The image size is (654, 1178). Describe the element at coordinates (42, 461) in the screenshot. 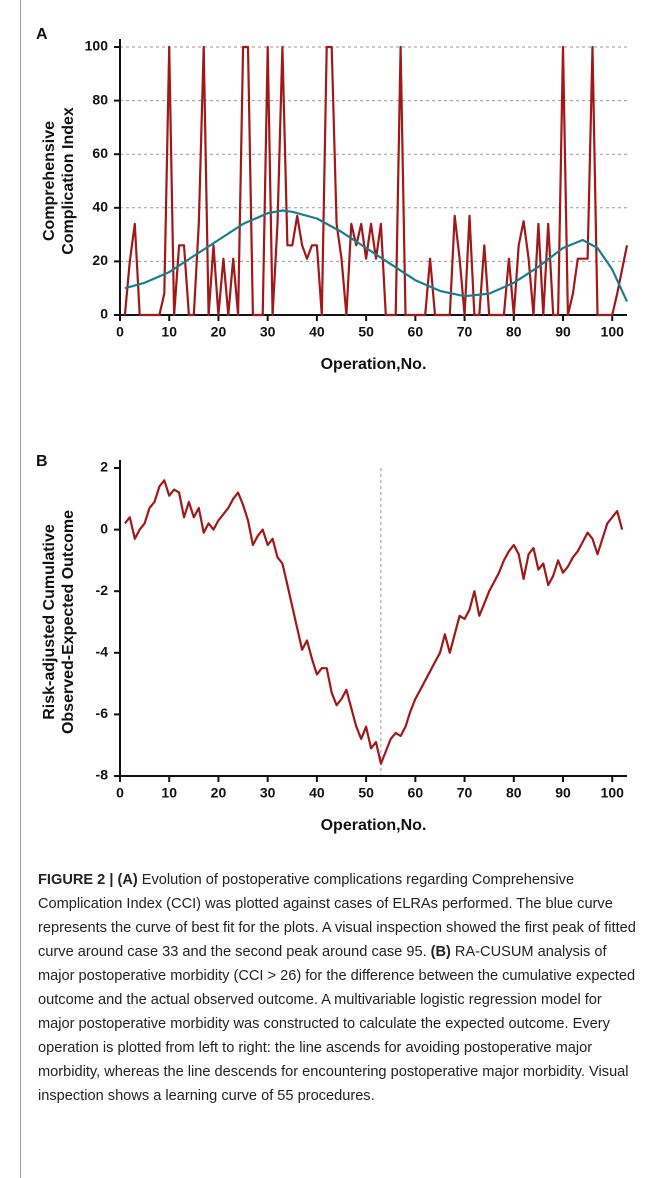

I see `panel-label: B` at that location.